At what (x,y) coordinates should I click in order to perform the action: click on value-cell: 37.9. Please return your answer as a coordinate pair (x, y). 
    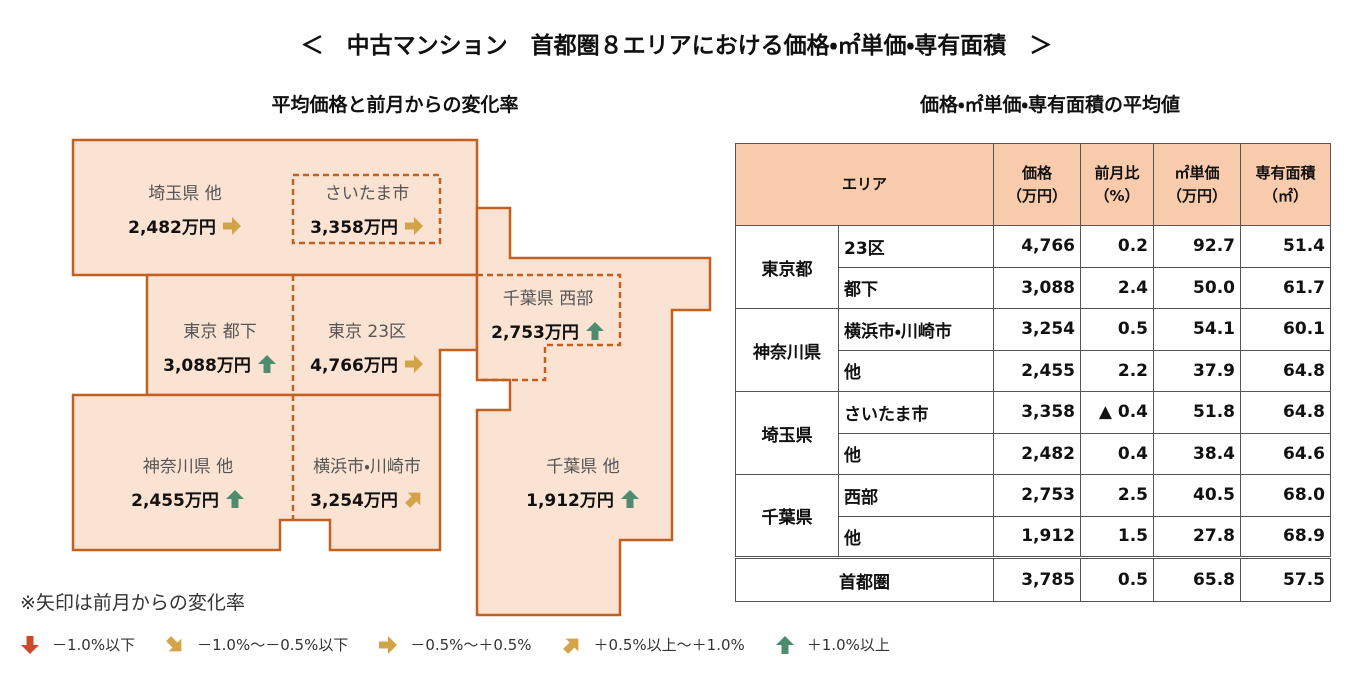
    Looking at the image, I should click on (1197, 370).